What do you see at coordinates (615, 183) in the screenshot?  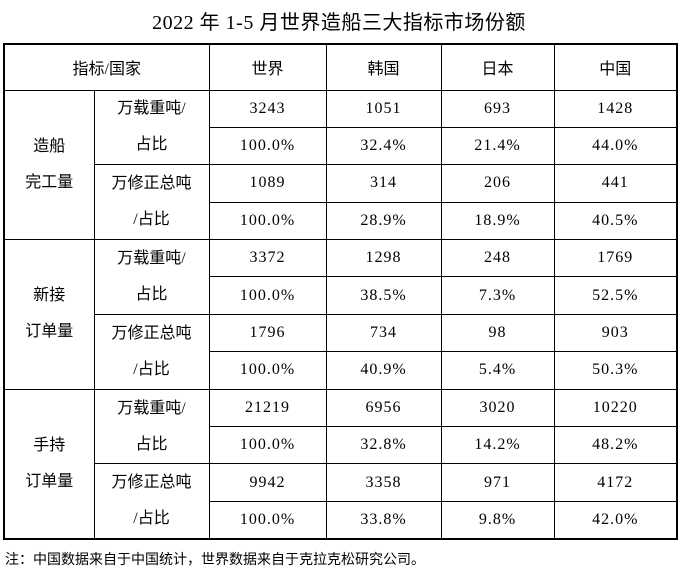 I see `value-cell: 441` at bounding box center [615, 183].